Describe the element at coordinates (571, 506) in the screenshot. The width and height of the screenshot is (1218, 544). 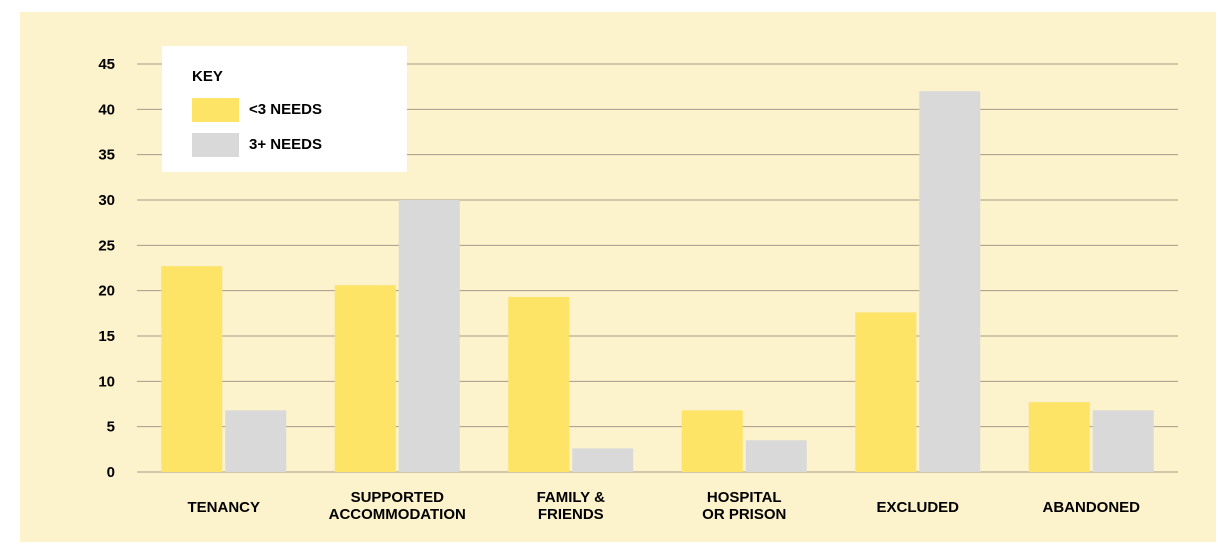
I see `x-category-label: FAMILY & FRIENDS` at that location.